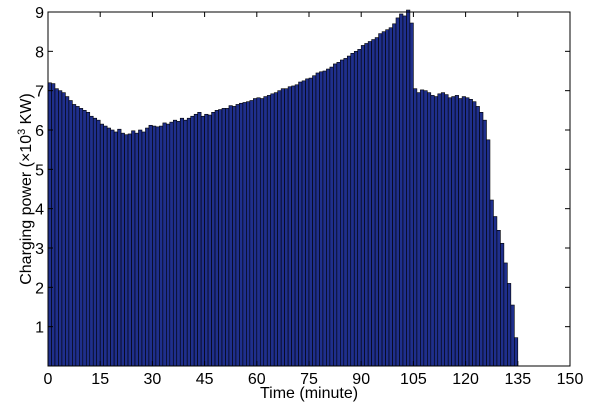 Image resolution: width=593 pixels, height=403 pixels. I want to click on x-tick-label: 135, so click(517, 379).